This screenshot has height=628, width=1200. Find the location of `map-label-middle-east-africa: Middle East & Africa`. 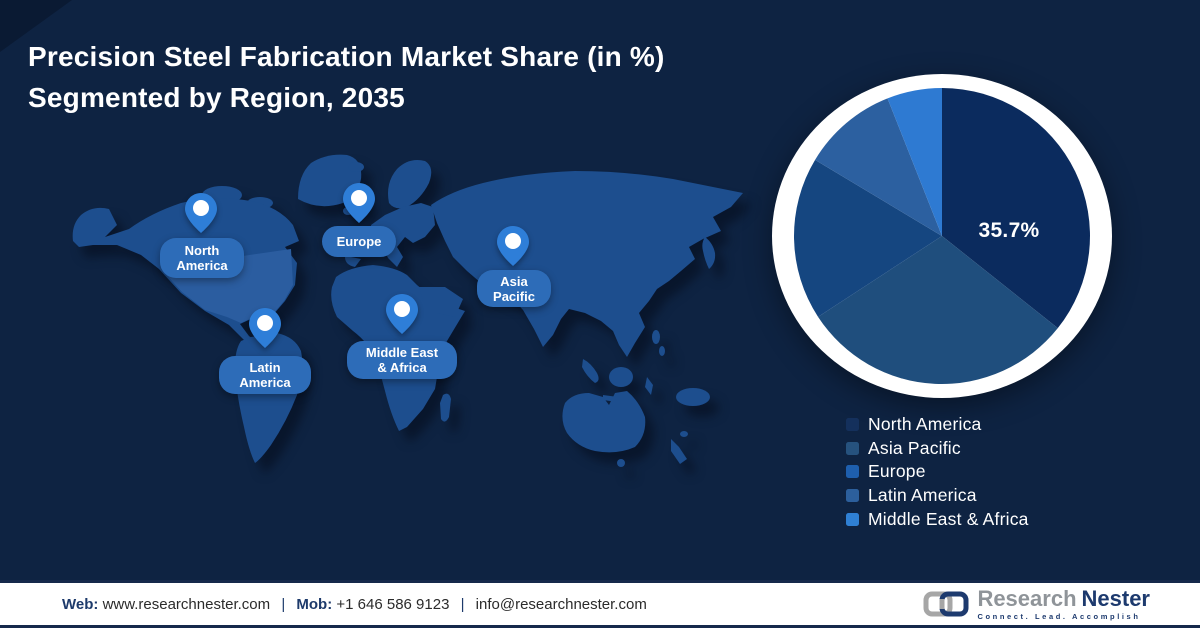

map-label-middle-east-africa: Middle East & Africa is located at coordinates (402, 360).